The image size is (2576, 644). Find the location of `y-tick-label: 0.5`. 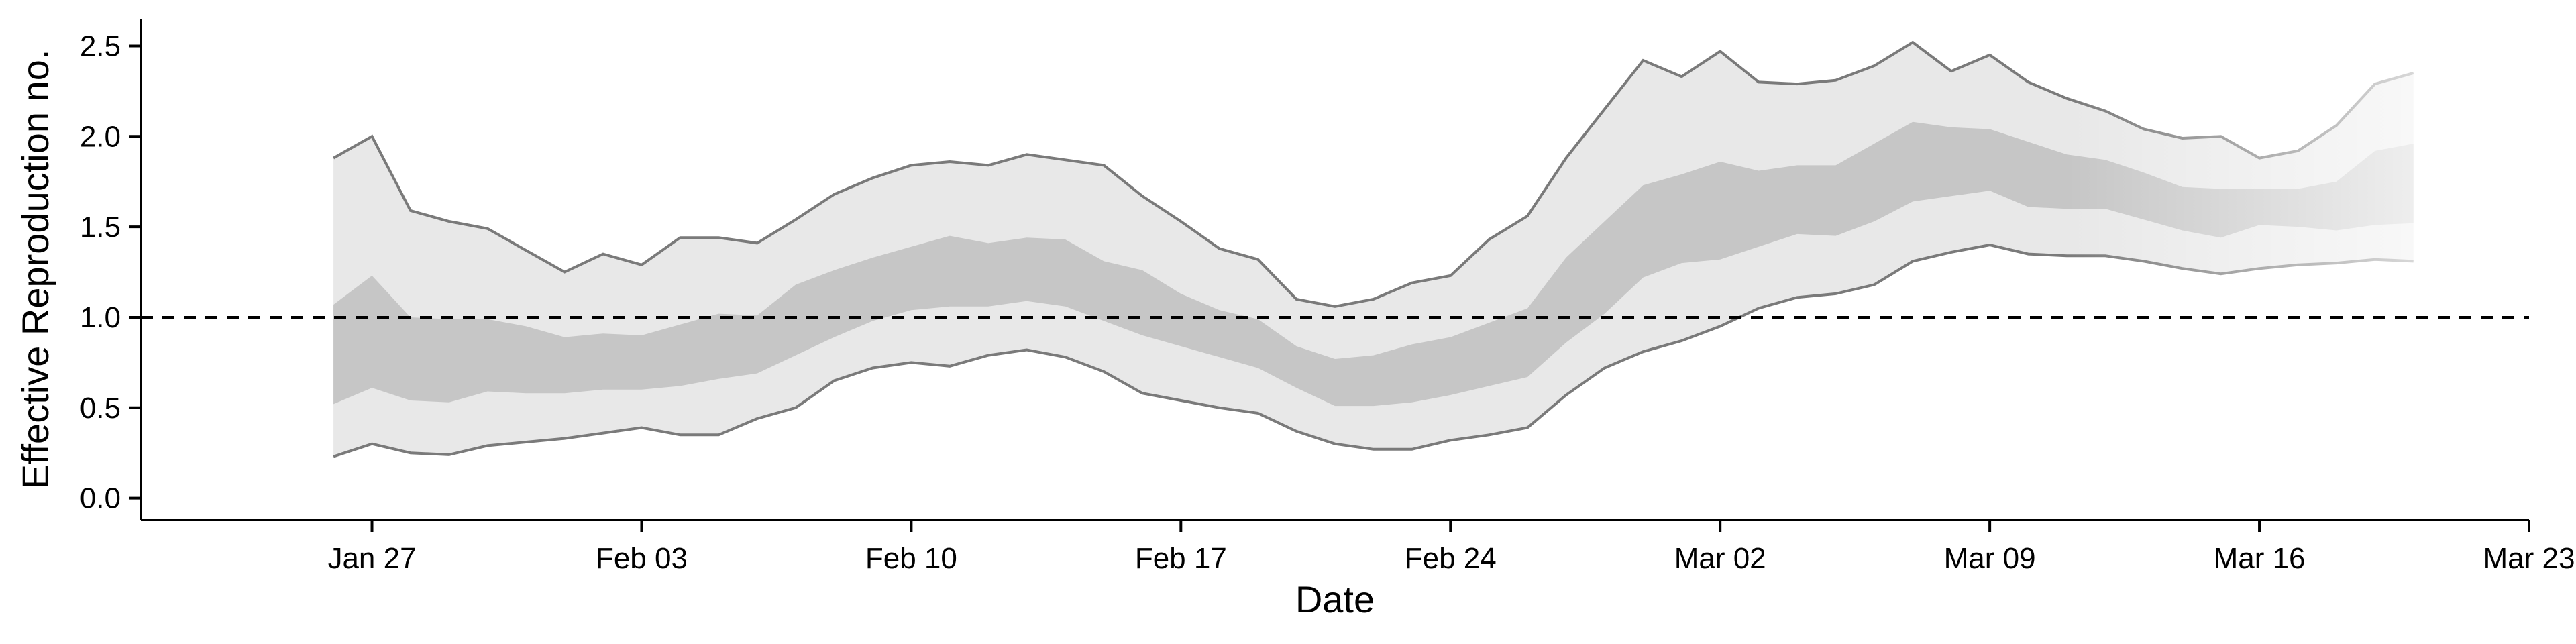

y-tick-label: 0.5 is located at coordinates (100, 408).